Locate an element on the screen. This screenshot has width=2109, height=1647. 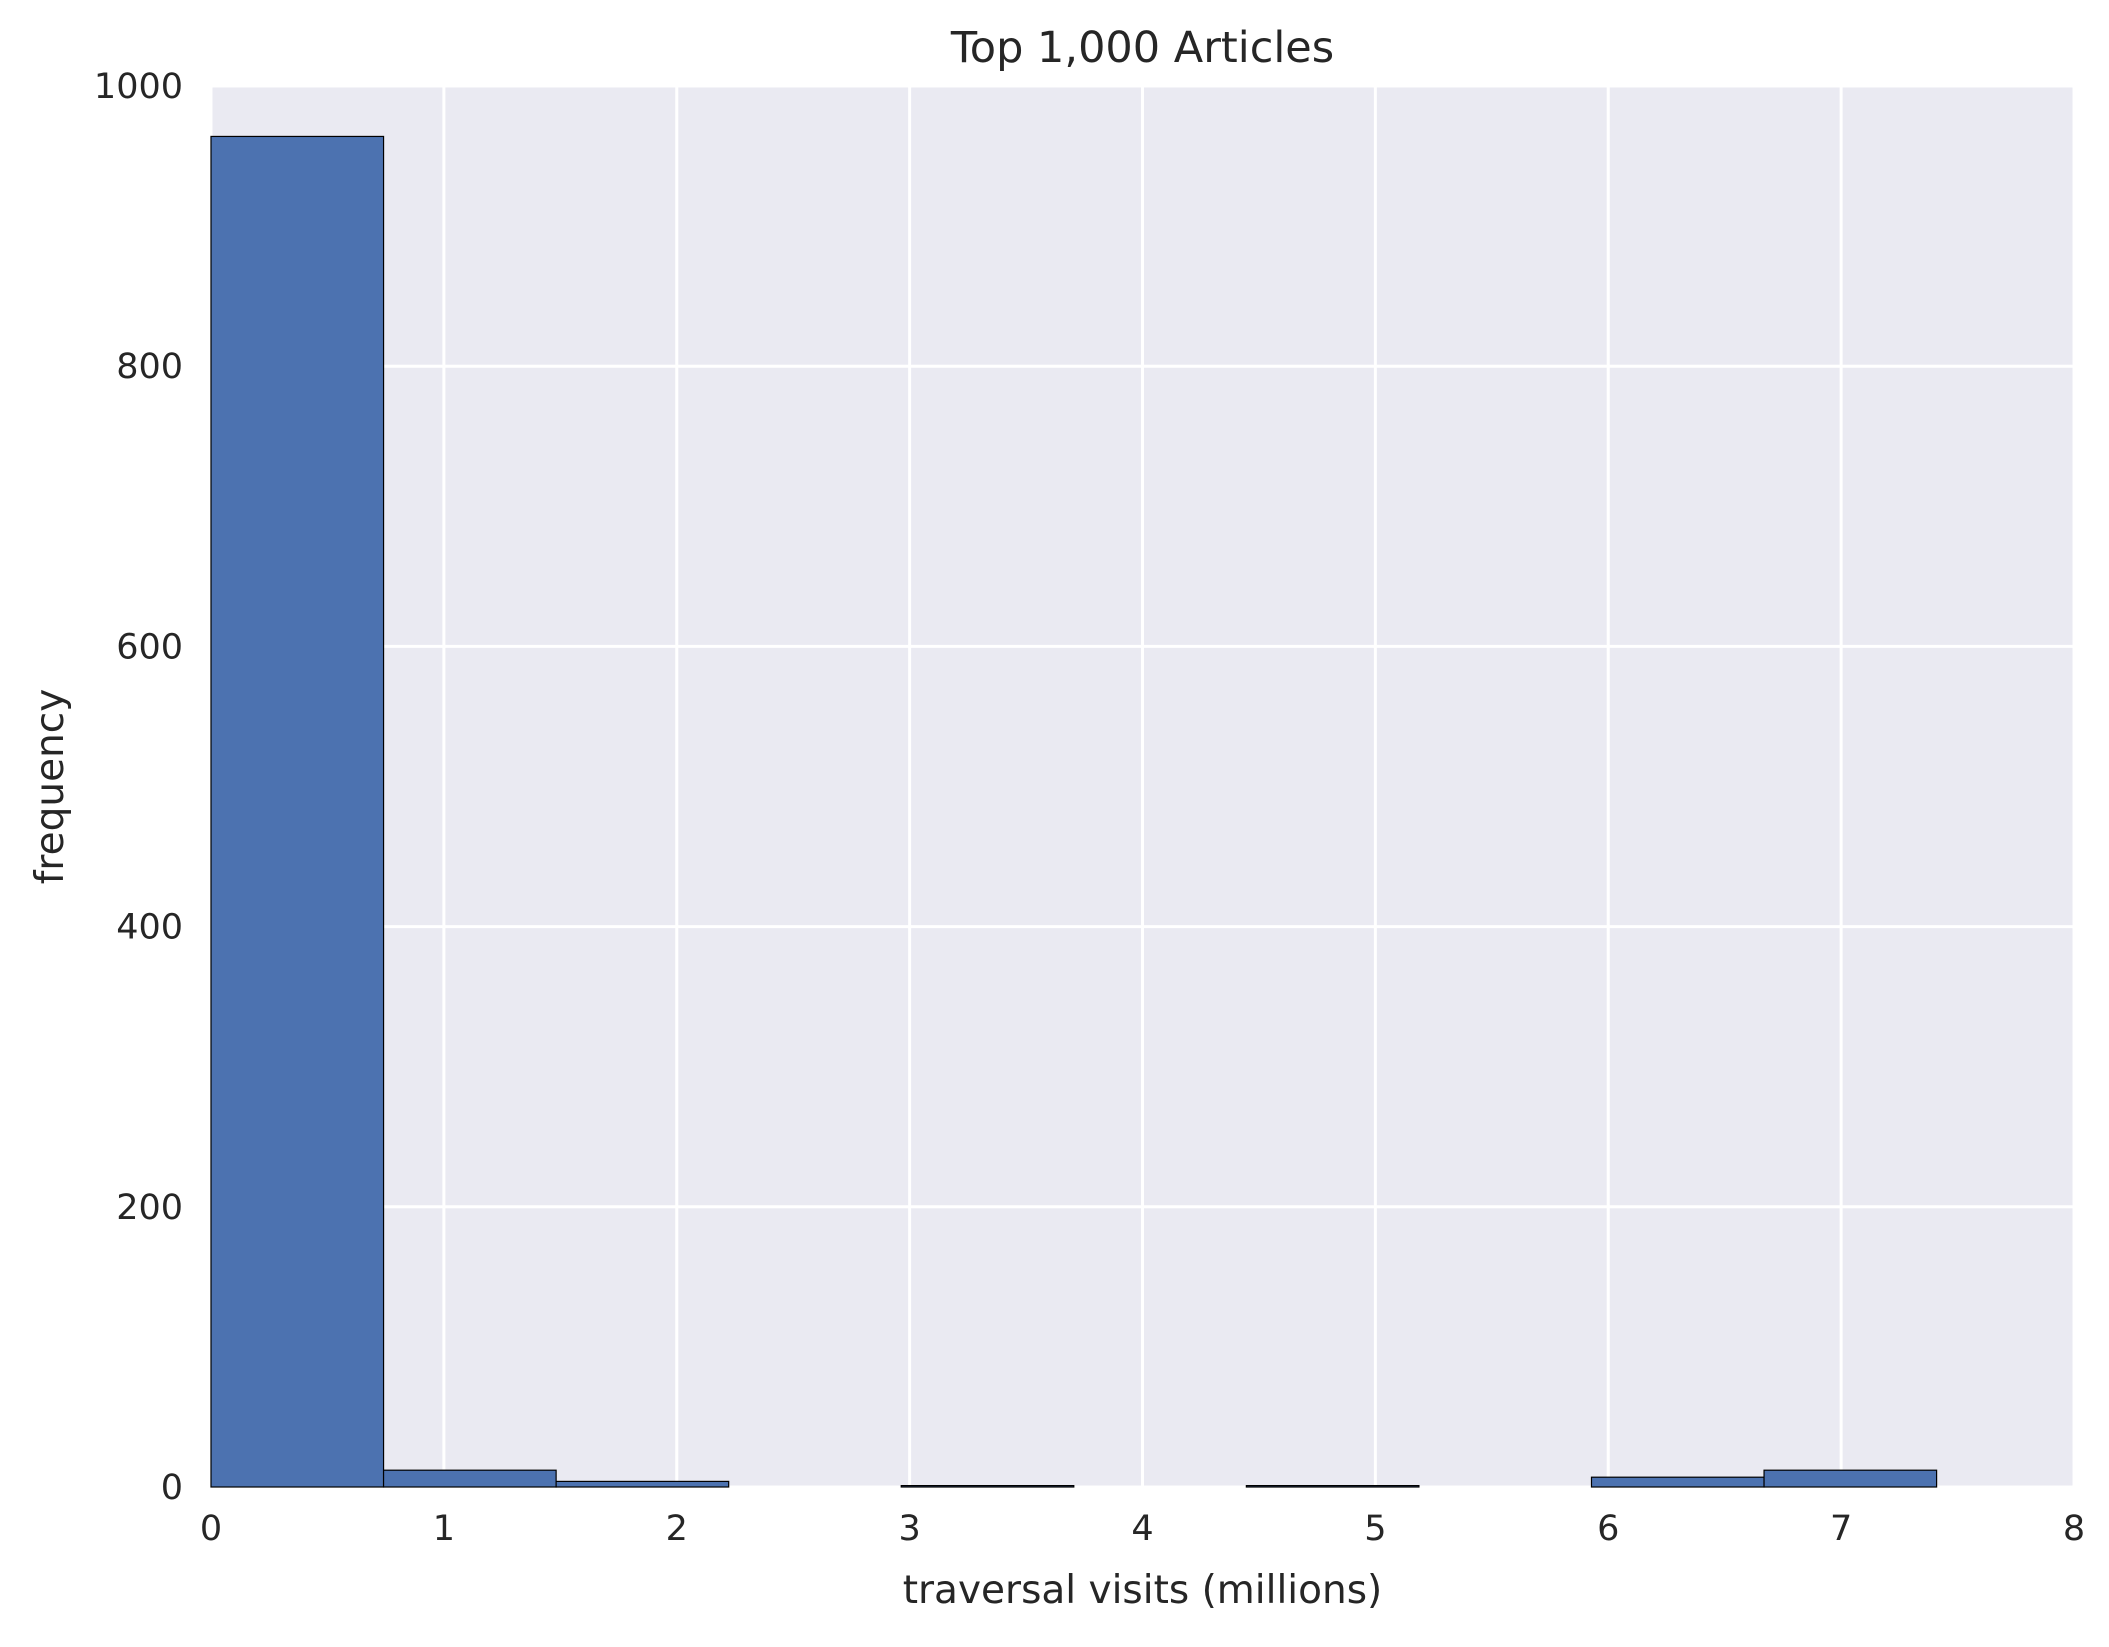
x-tick-label: 7 is located at coordinates (1841, 1529).